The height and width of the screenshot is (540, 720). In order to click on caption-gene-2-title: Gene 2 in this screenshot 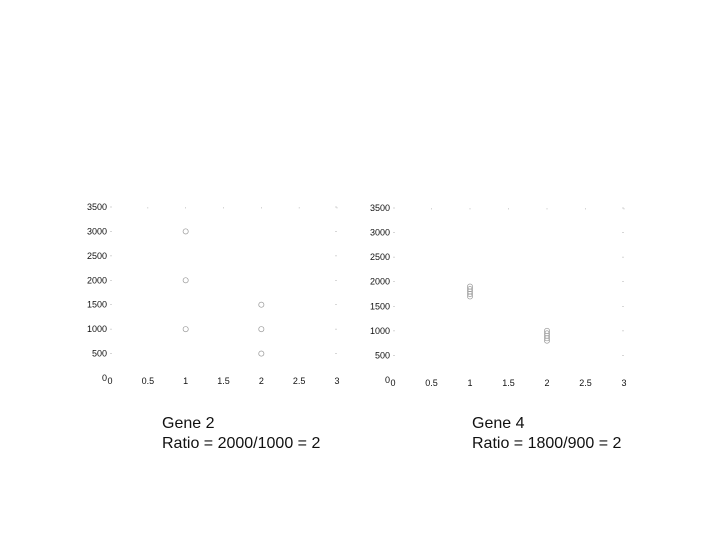, I will do `click(188, 423)`.